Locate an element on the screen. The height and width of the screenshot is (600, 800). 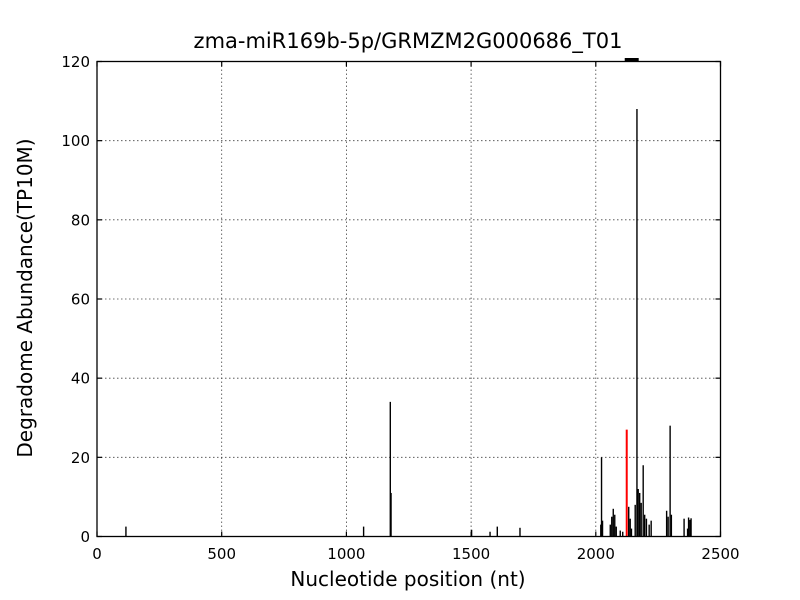
target-site-marker-layer is located at coordinates (631, 59).